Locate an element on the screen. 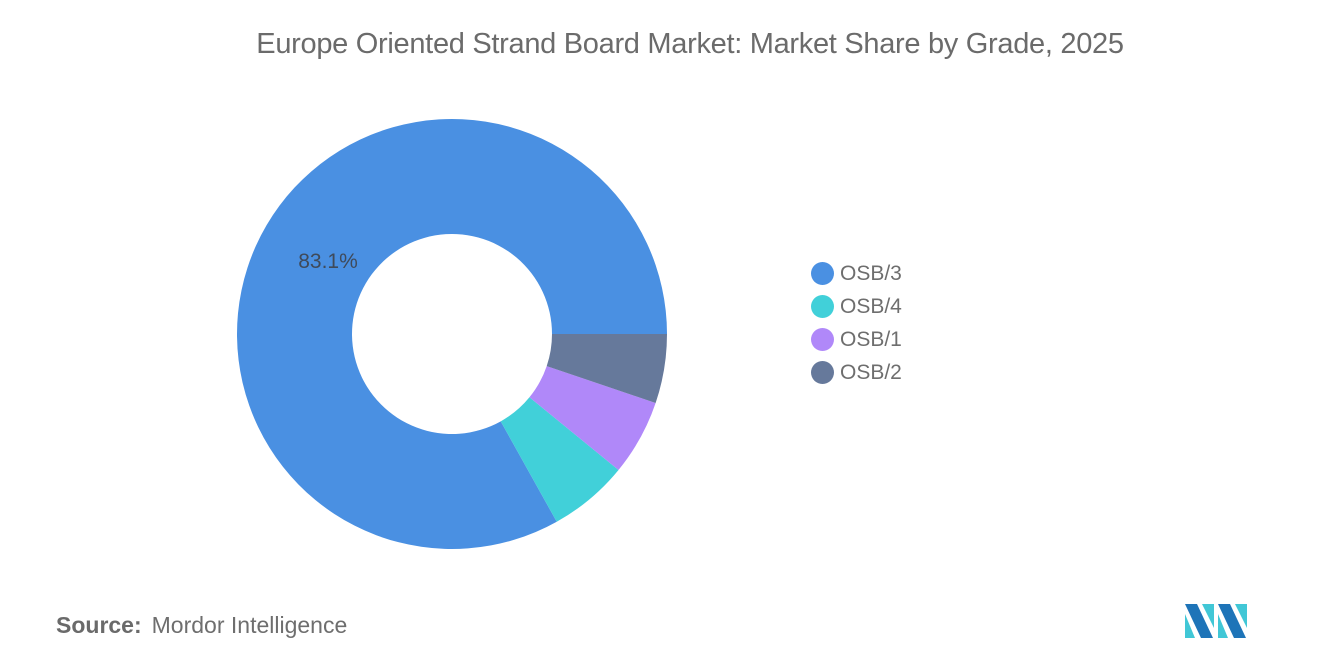 This screenshot has height=665, width=1320. legend: OSB/3 OSB/4 OSB/1 OSB/2 is located at coordinates (856, 323).